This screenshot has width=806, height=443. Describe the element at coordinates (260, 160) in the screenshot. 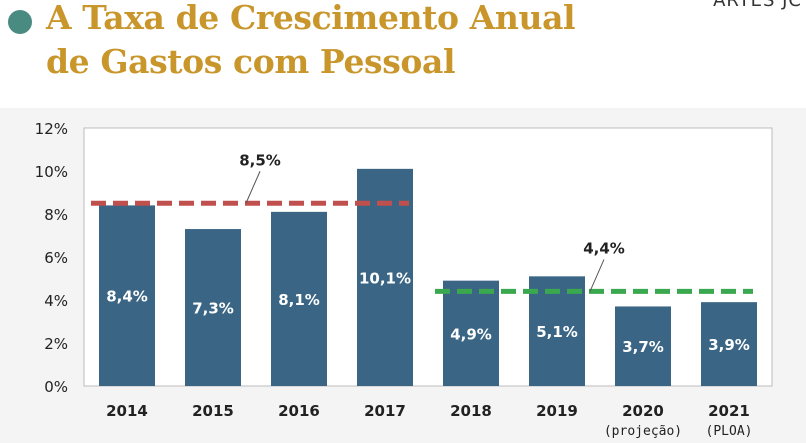

I see `average-callout-label: 8,5%` at that location.